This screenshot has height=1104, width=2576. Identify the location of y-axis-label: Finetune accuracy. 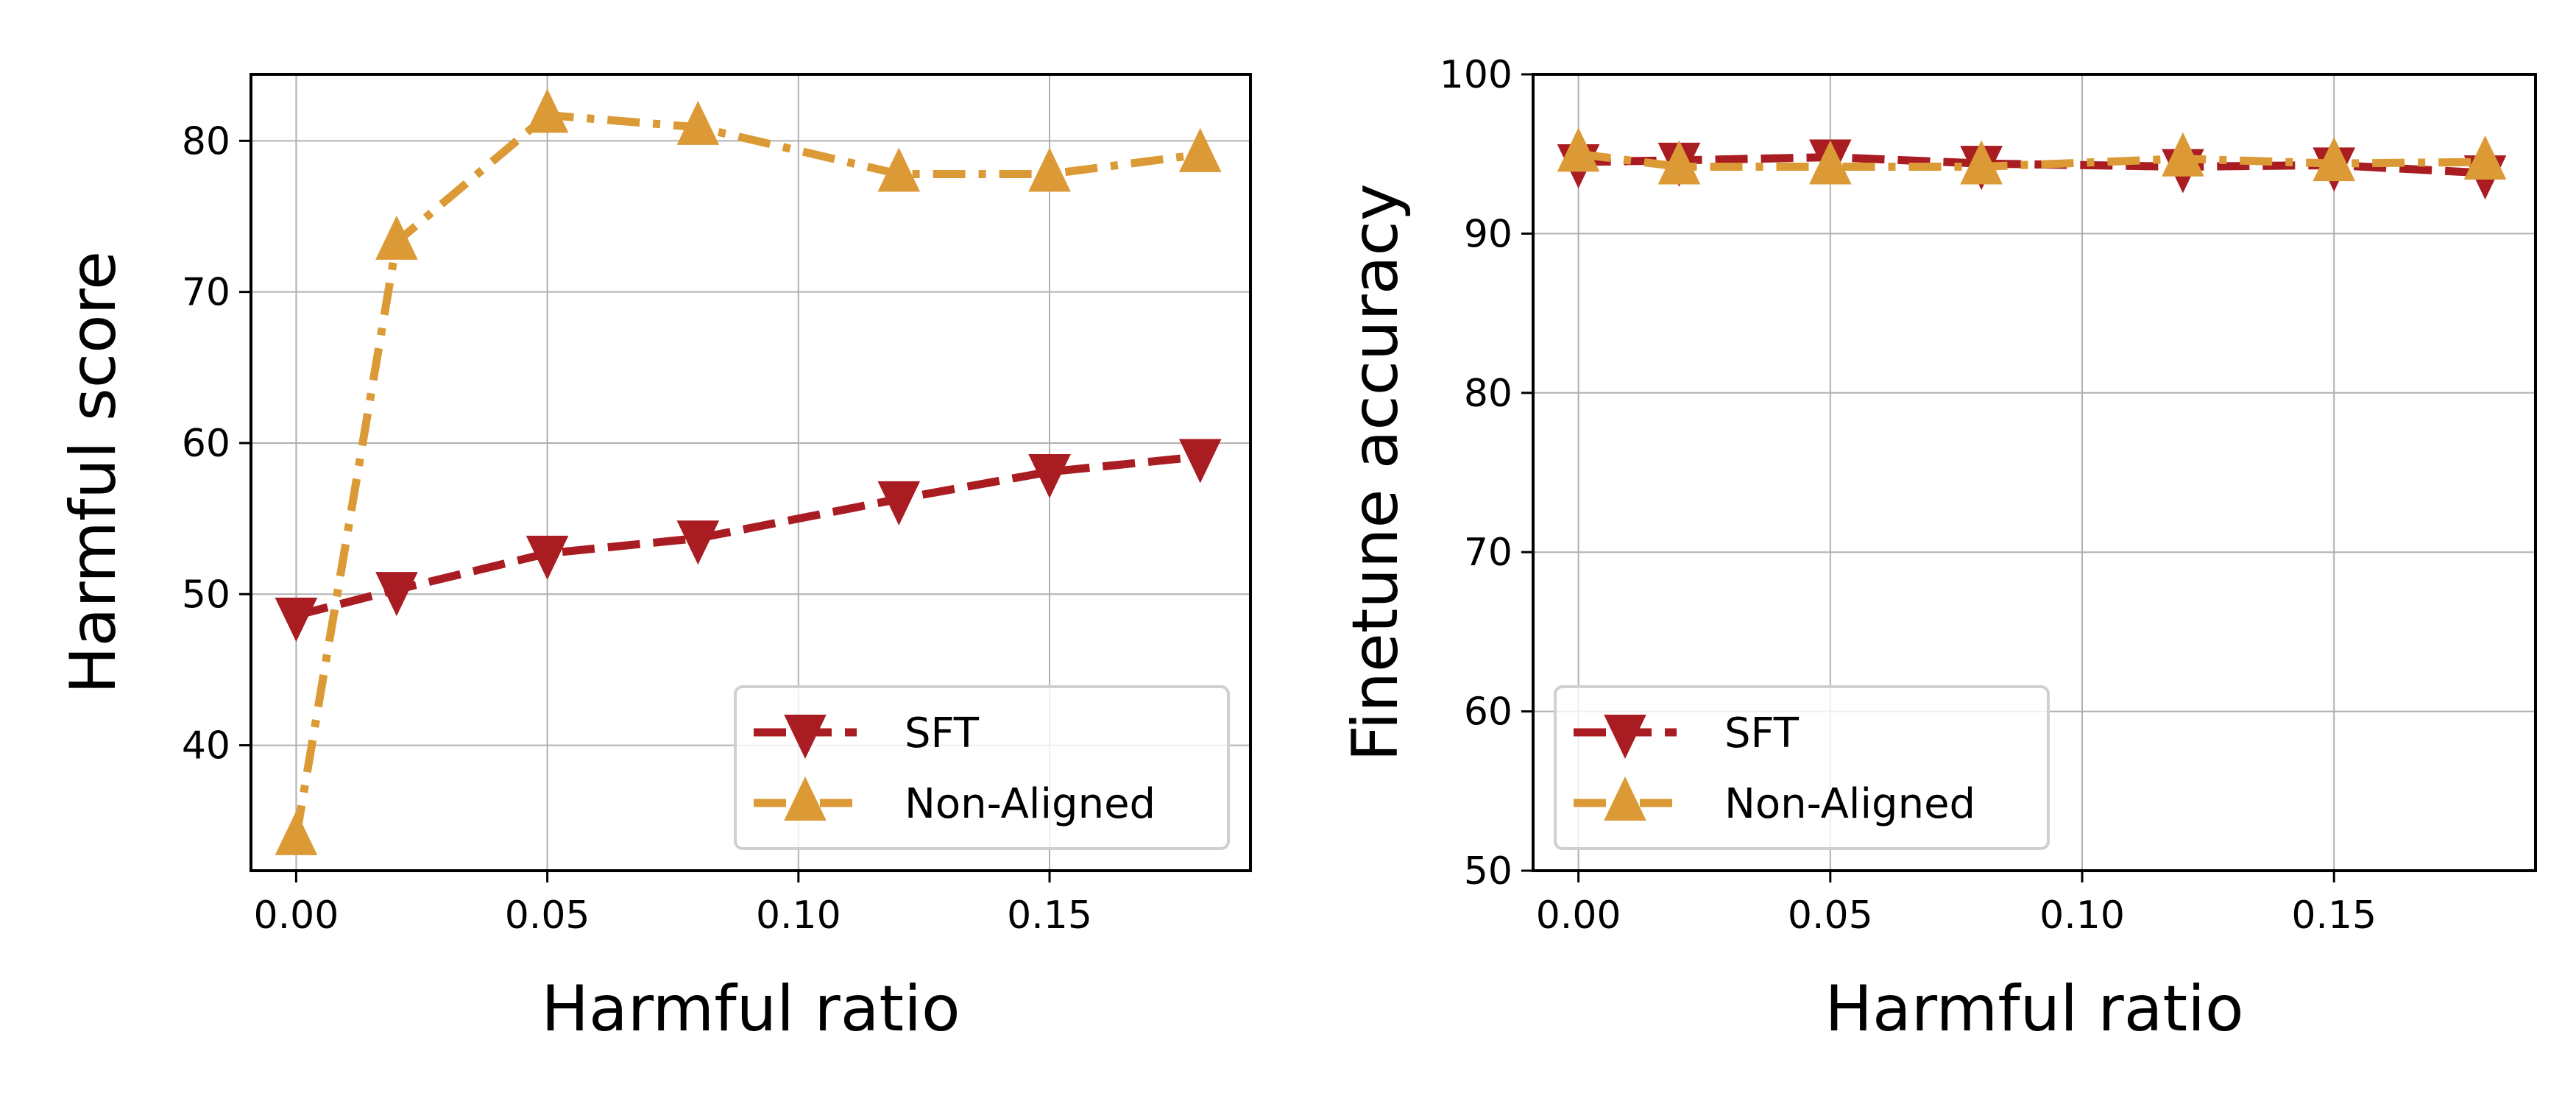
(1375, 472).